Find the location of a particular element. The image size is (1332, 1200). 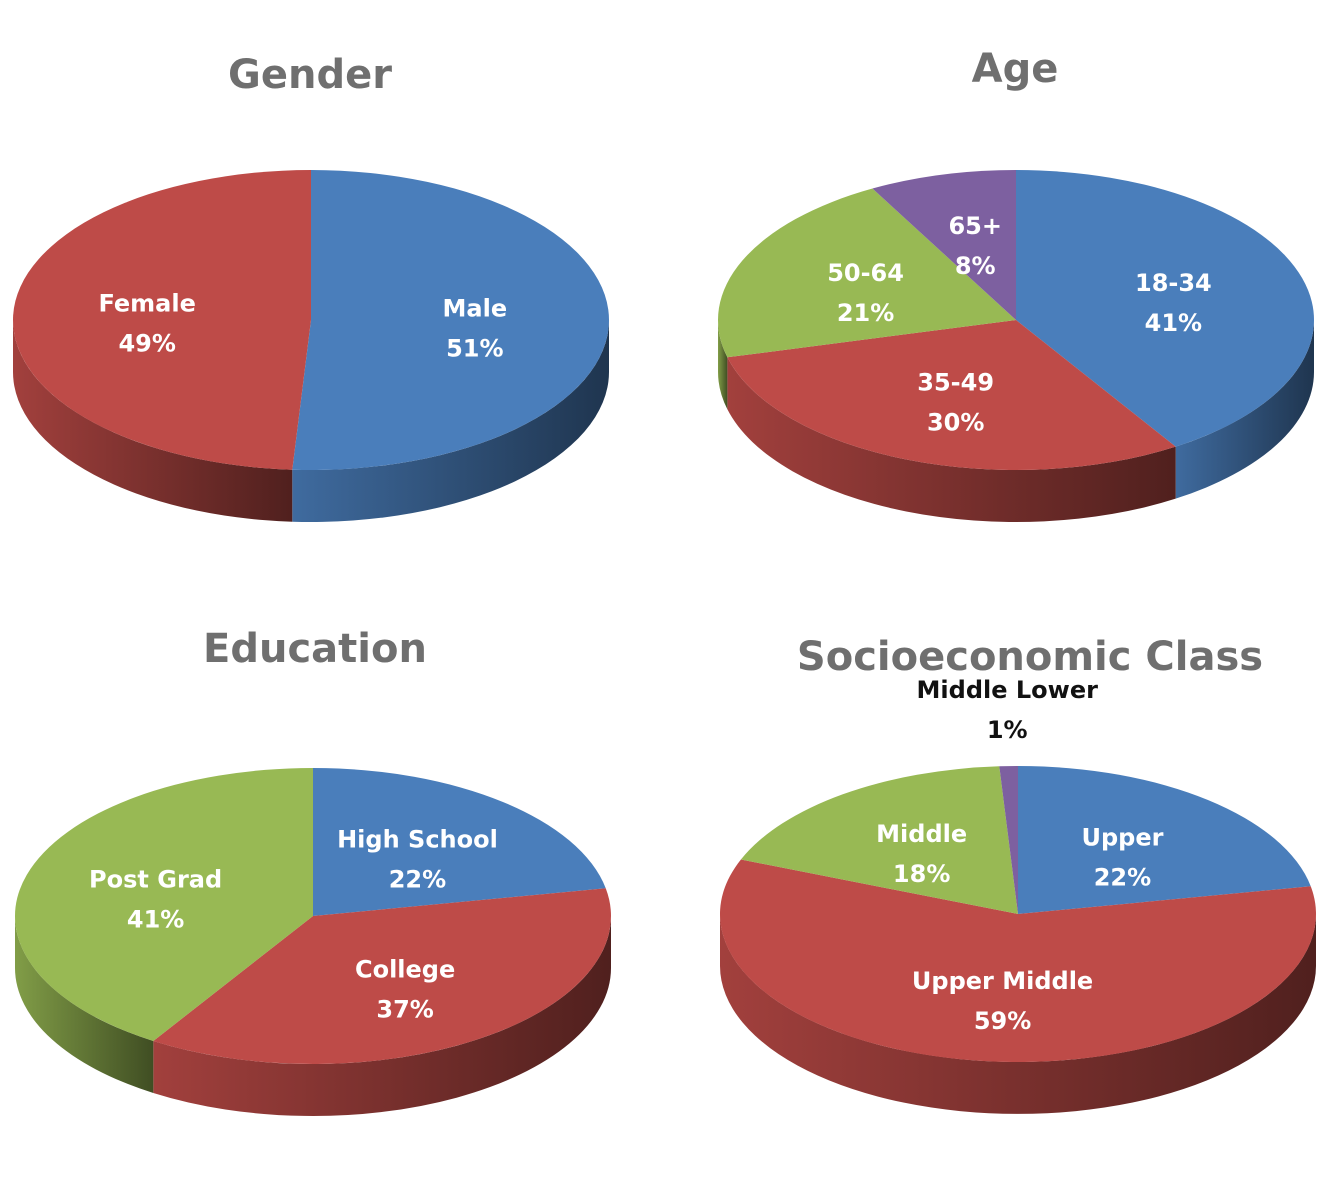

chart-title-age: Age is located at coordinates (1015, 69).